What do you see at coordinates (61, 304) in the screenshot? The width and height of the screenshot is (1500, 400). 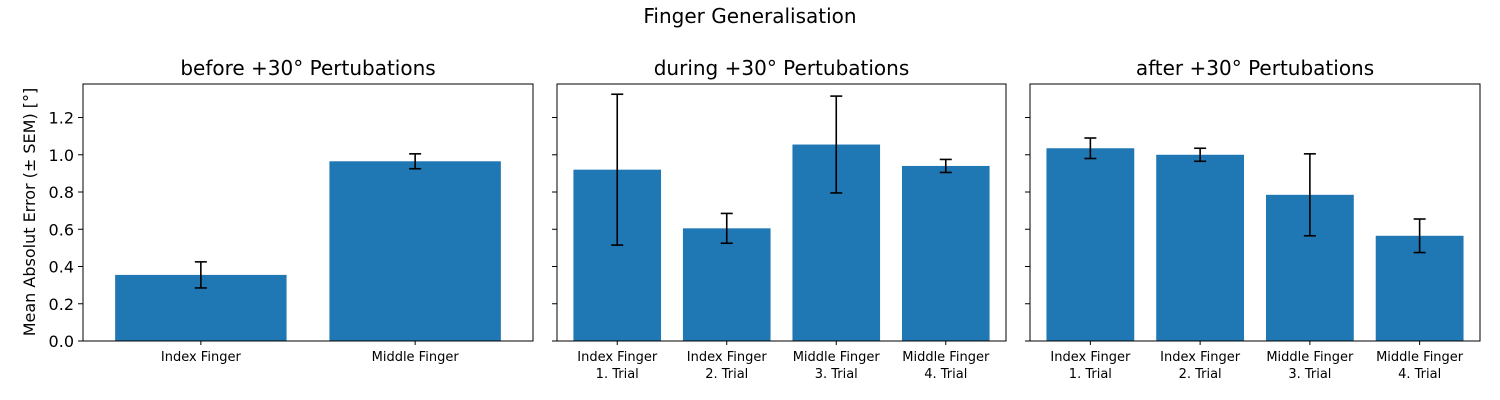 I see `y-tick-label: 0.2` at bounding box center [61, 304].